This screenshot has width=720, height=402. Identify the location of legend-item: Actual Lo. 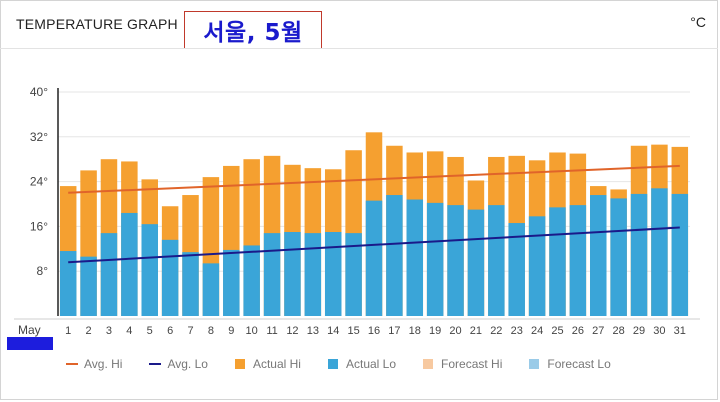
(362, 364).